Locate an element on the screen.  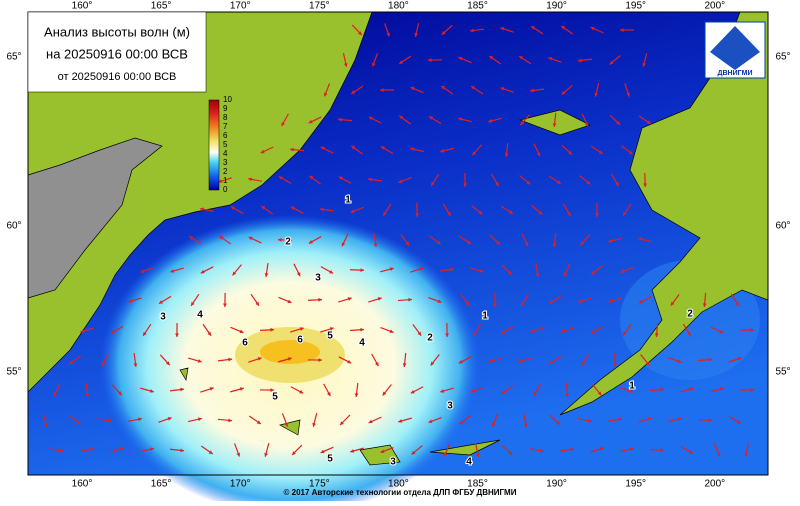
colorbar-label: 7 is located at coordinates (225, 126).